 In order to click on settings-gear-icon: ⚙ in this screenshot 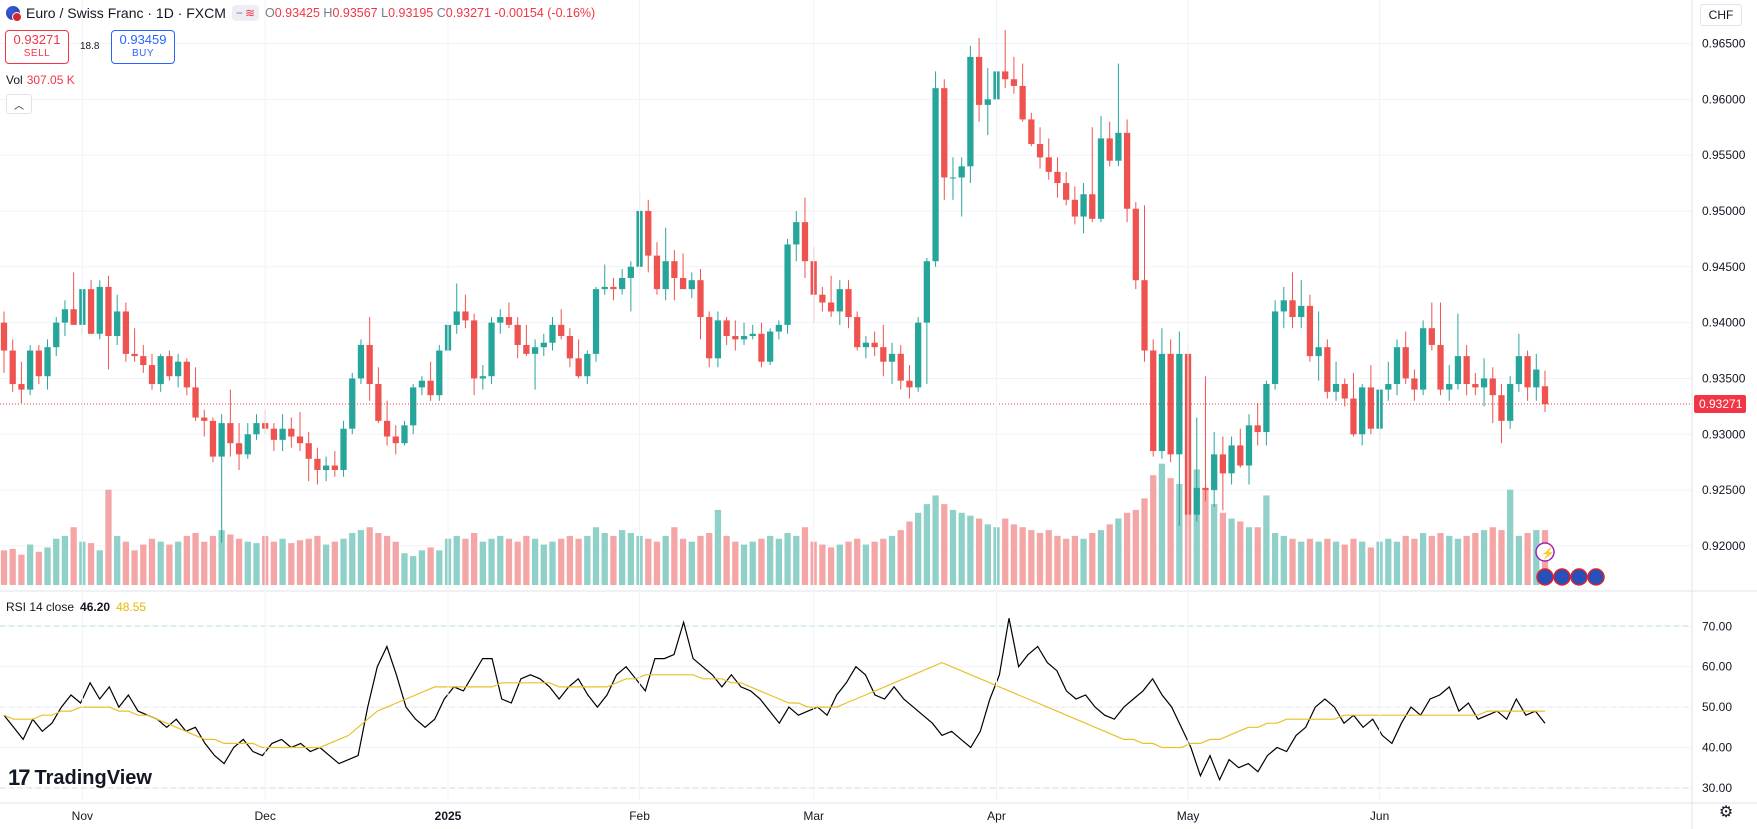, I will do `click(1726, 812)`.